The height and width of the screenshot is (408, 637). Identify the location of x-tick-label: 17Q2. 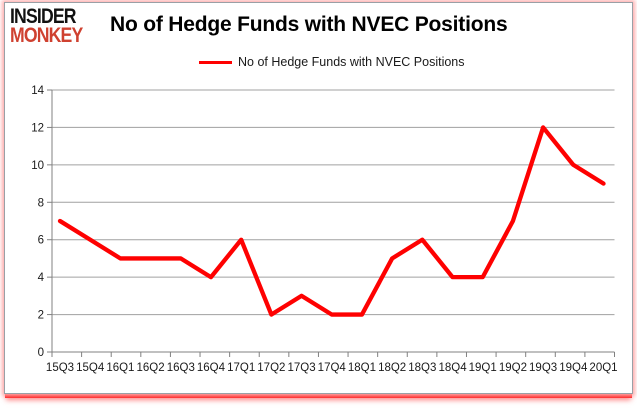
(271, 368).